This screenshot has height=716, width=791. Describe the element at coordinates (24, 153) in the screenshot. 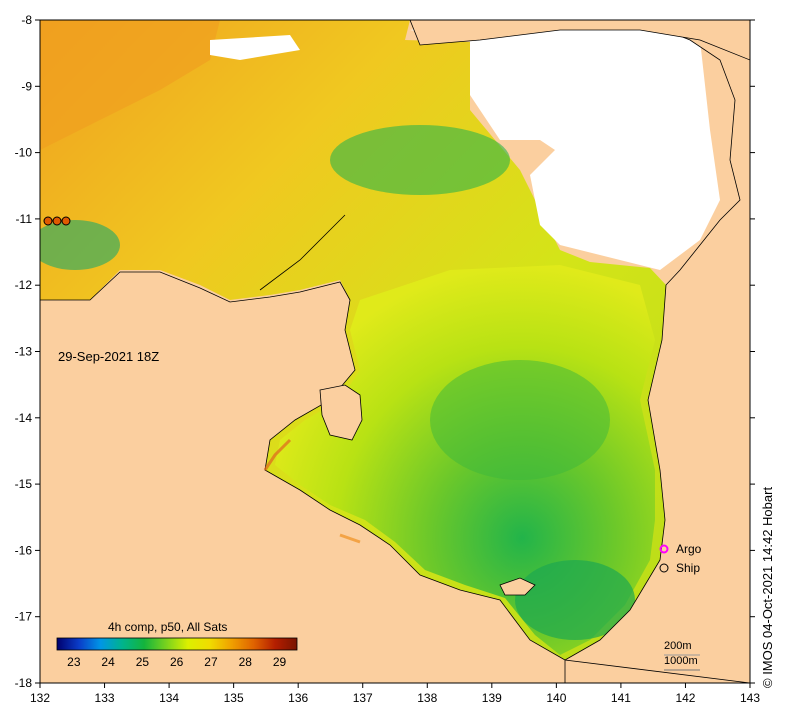

I see `lat-tick-label: -10` at that location.